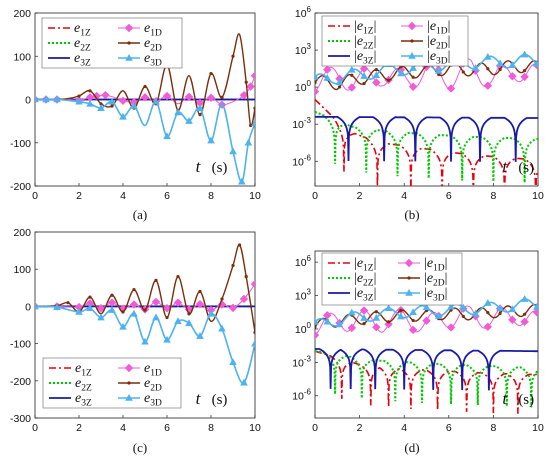 The height and width of the screenshot is (466, 550). I want to click on x-tick-label: 4, so click(404, 196).